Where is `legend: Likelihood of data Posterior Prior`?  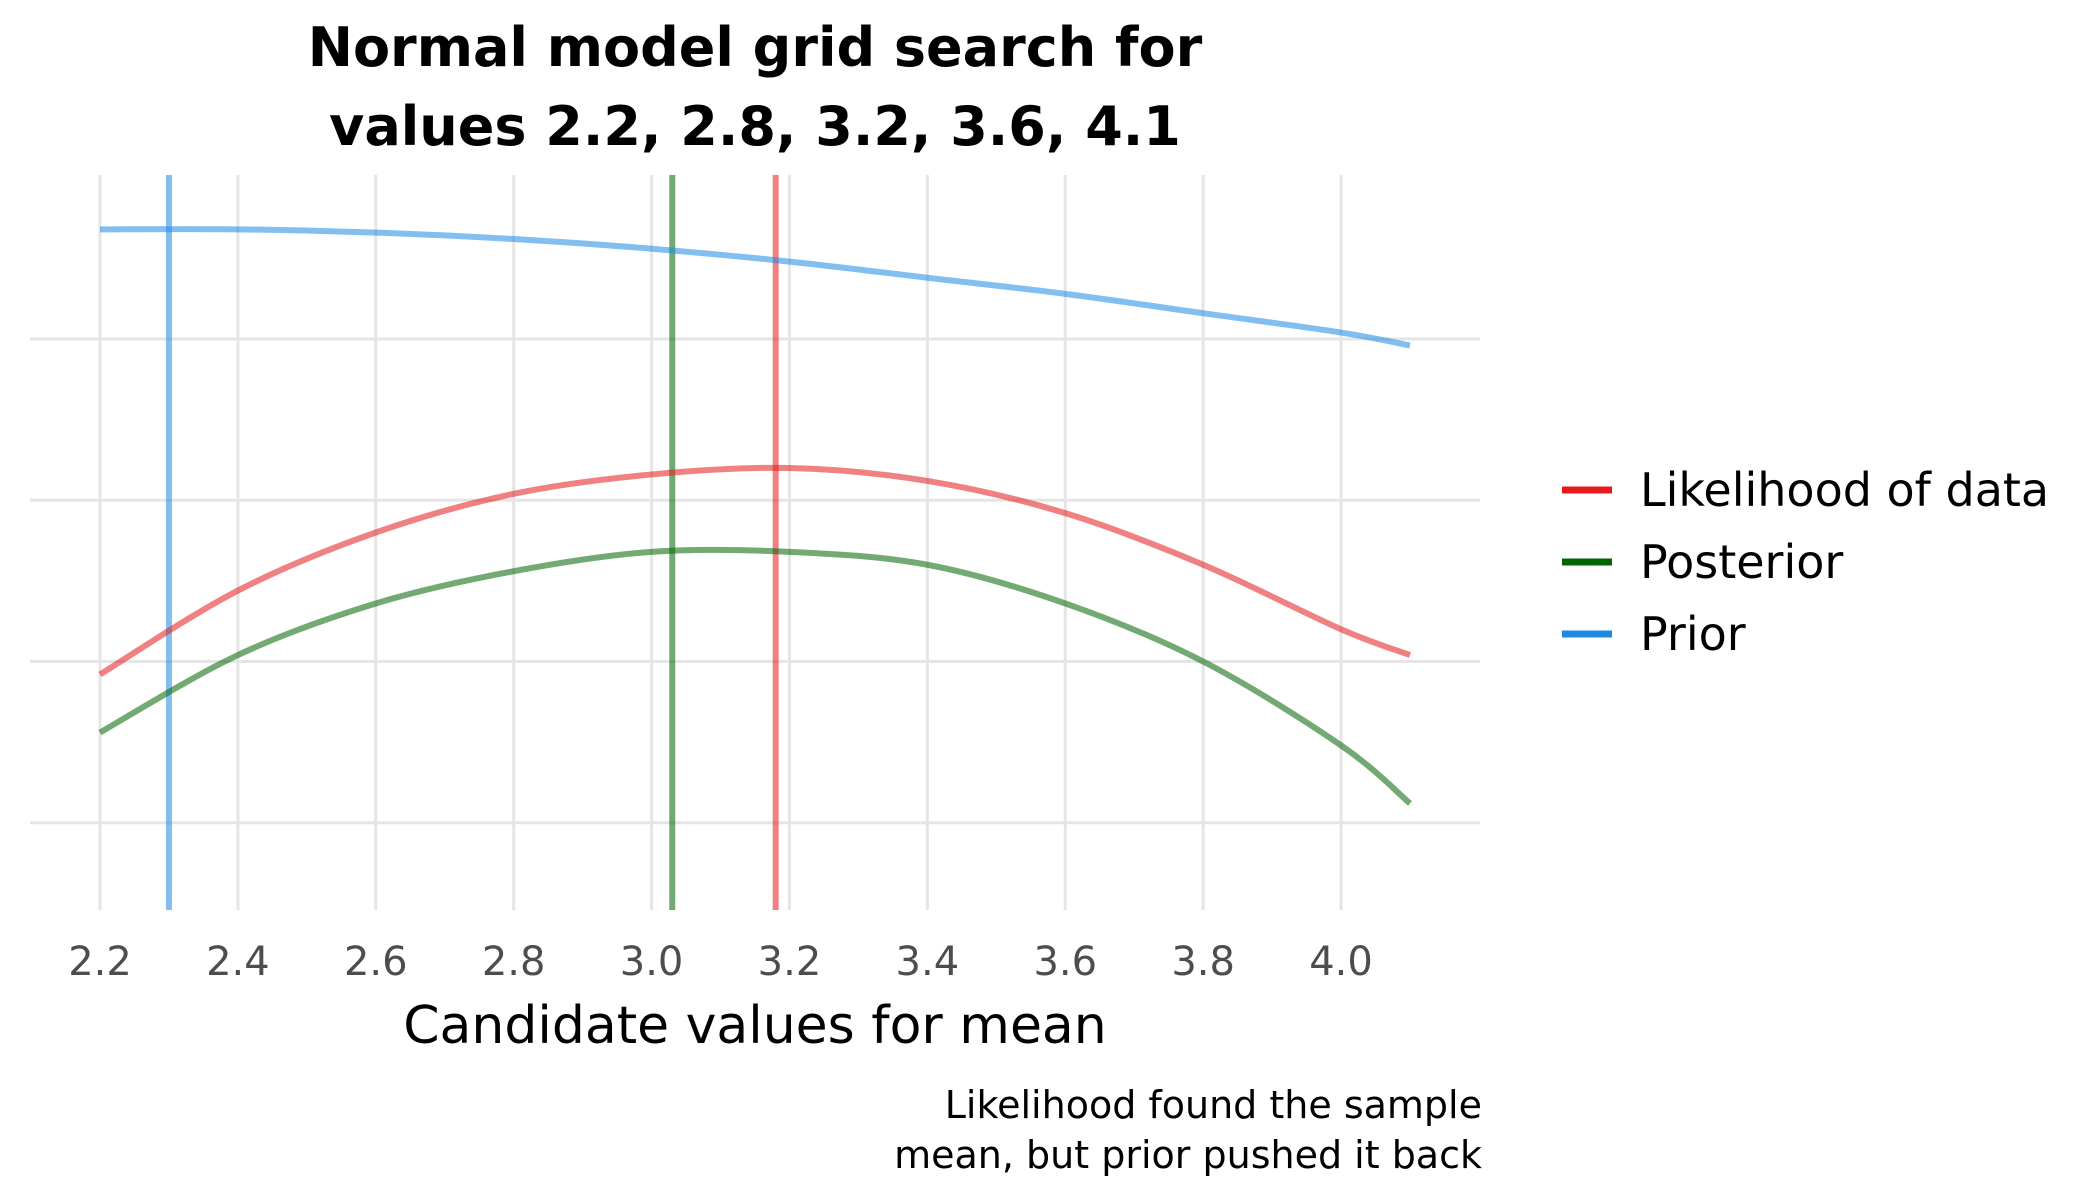 legend: Likelihood of data Posterior Prior is located at coordinates (1805, 562).